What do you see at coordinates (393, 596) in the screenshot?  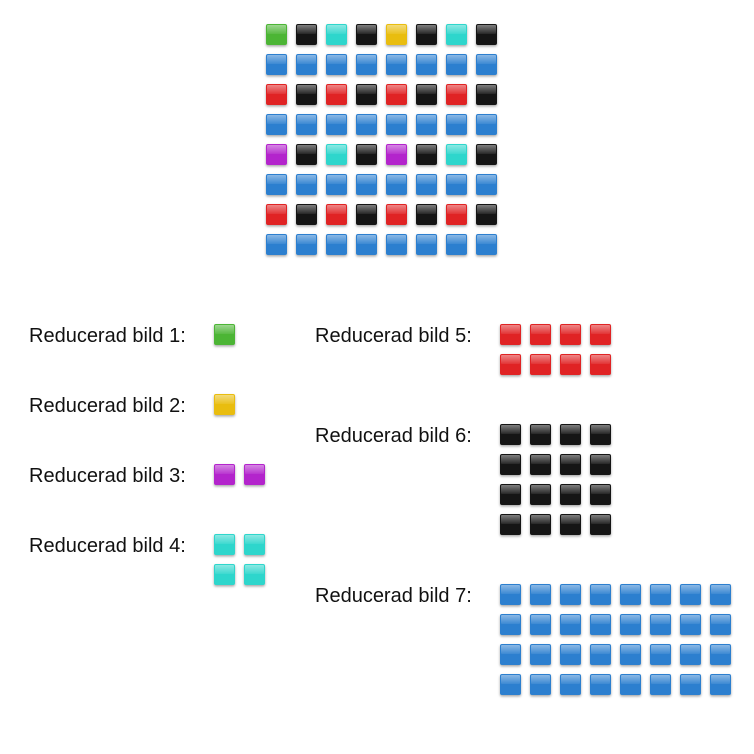 I see `reduced-image-7-label: Reducerad bild 7:` at bounding box center [393, 596].